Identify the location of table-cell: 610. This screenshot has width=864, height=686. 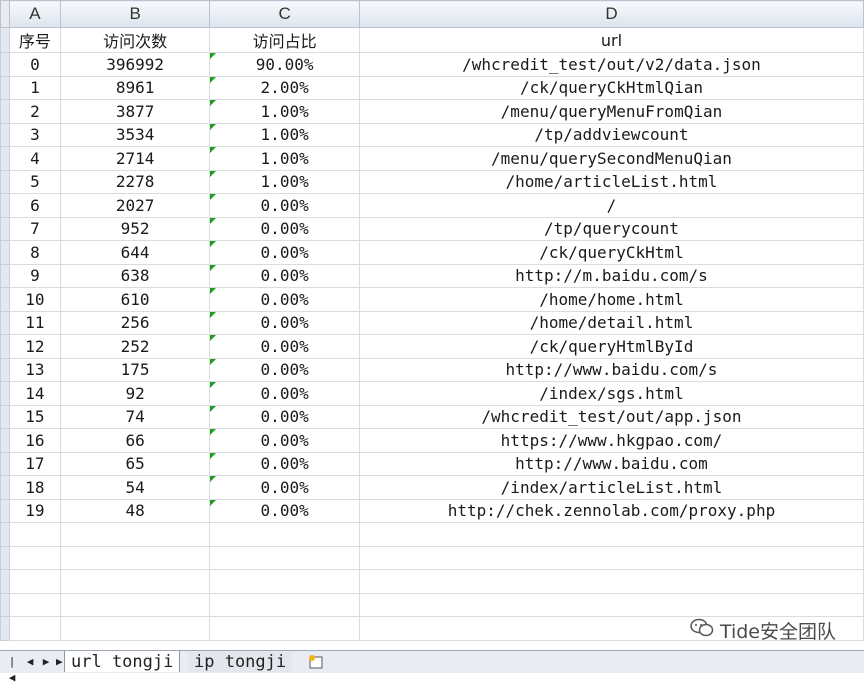
(135, 299).